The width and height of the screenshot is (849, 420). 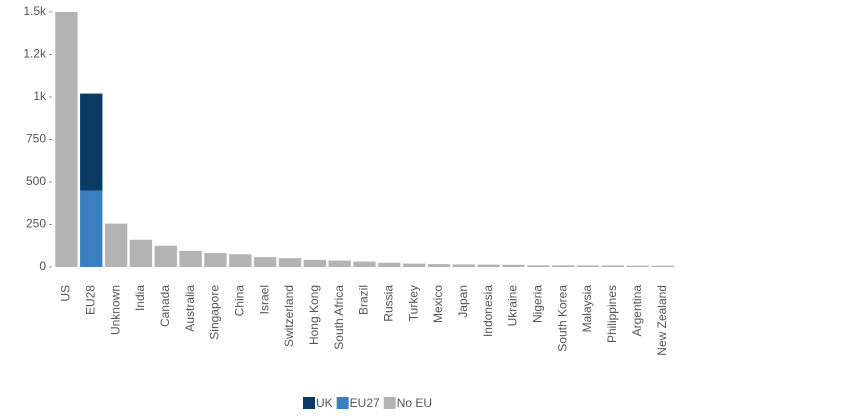 I want to click on y-tick-label: 750, so click(x=36, y=139).